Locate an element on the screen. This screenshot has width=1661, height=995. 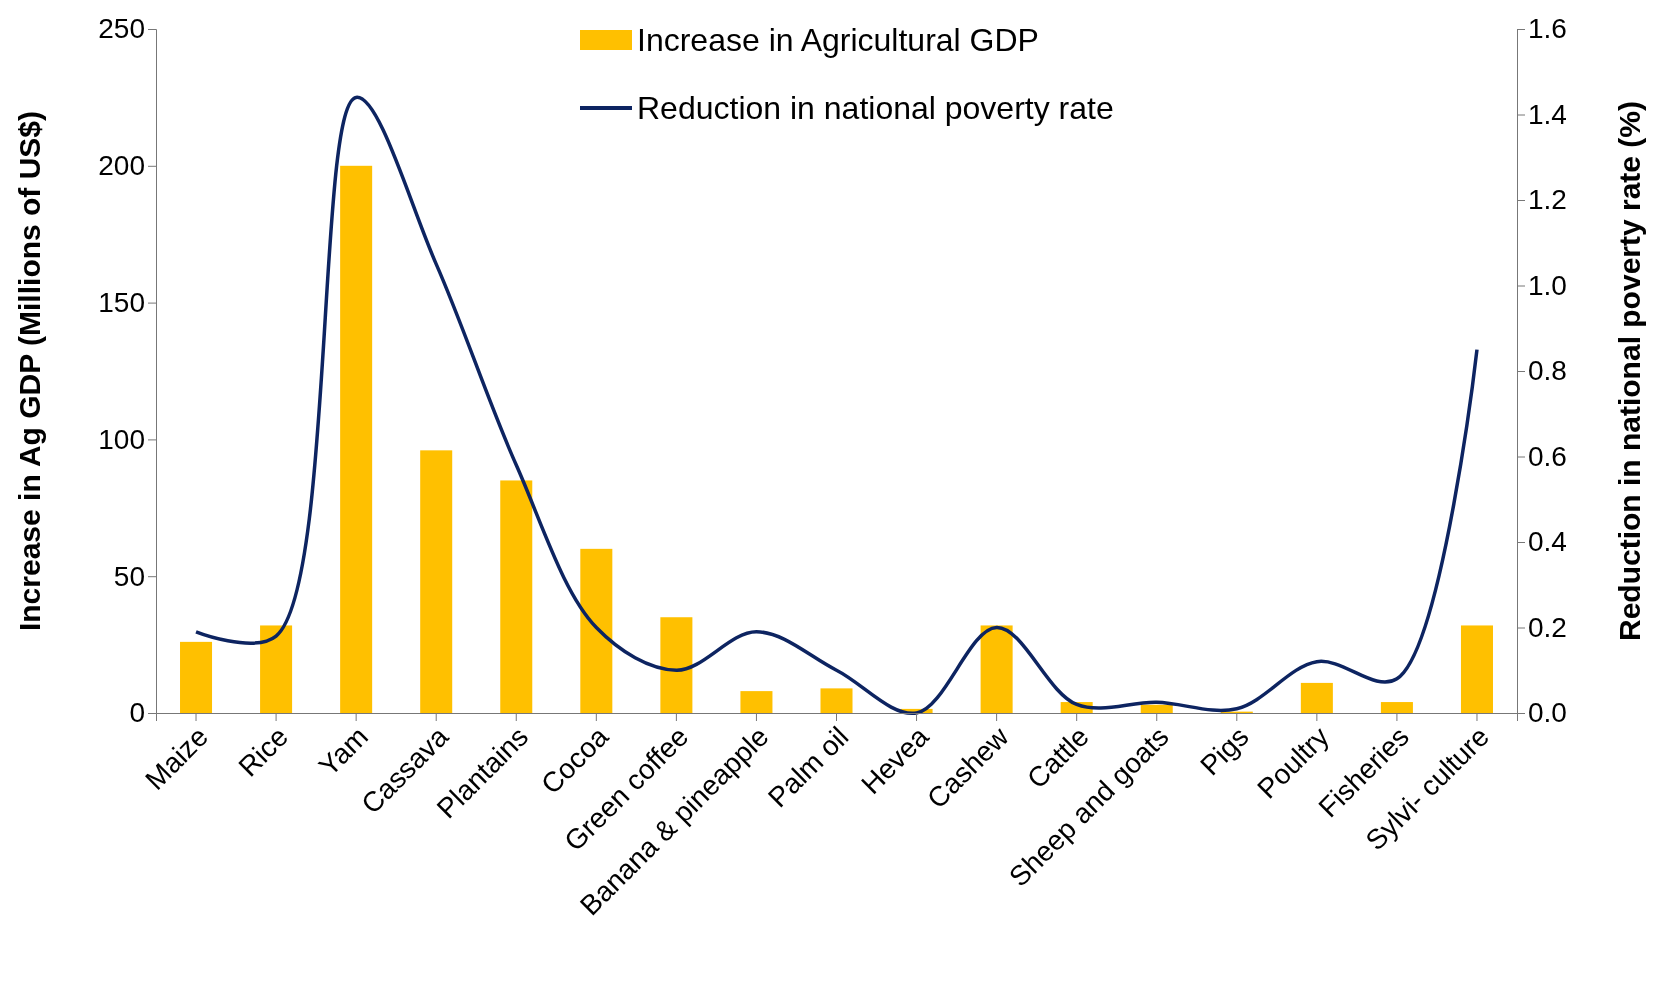
y-axis-title: Increase in Ag GDP (Millions of US$) is located at coordinates (29, 371).